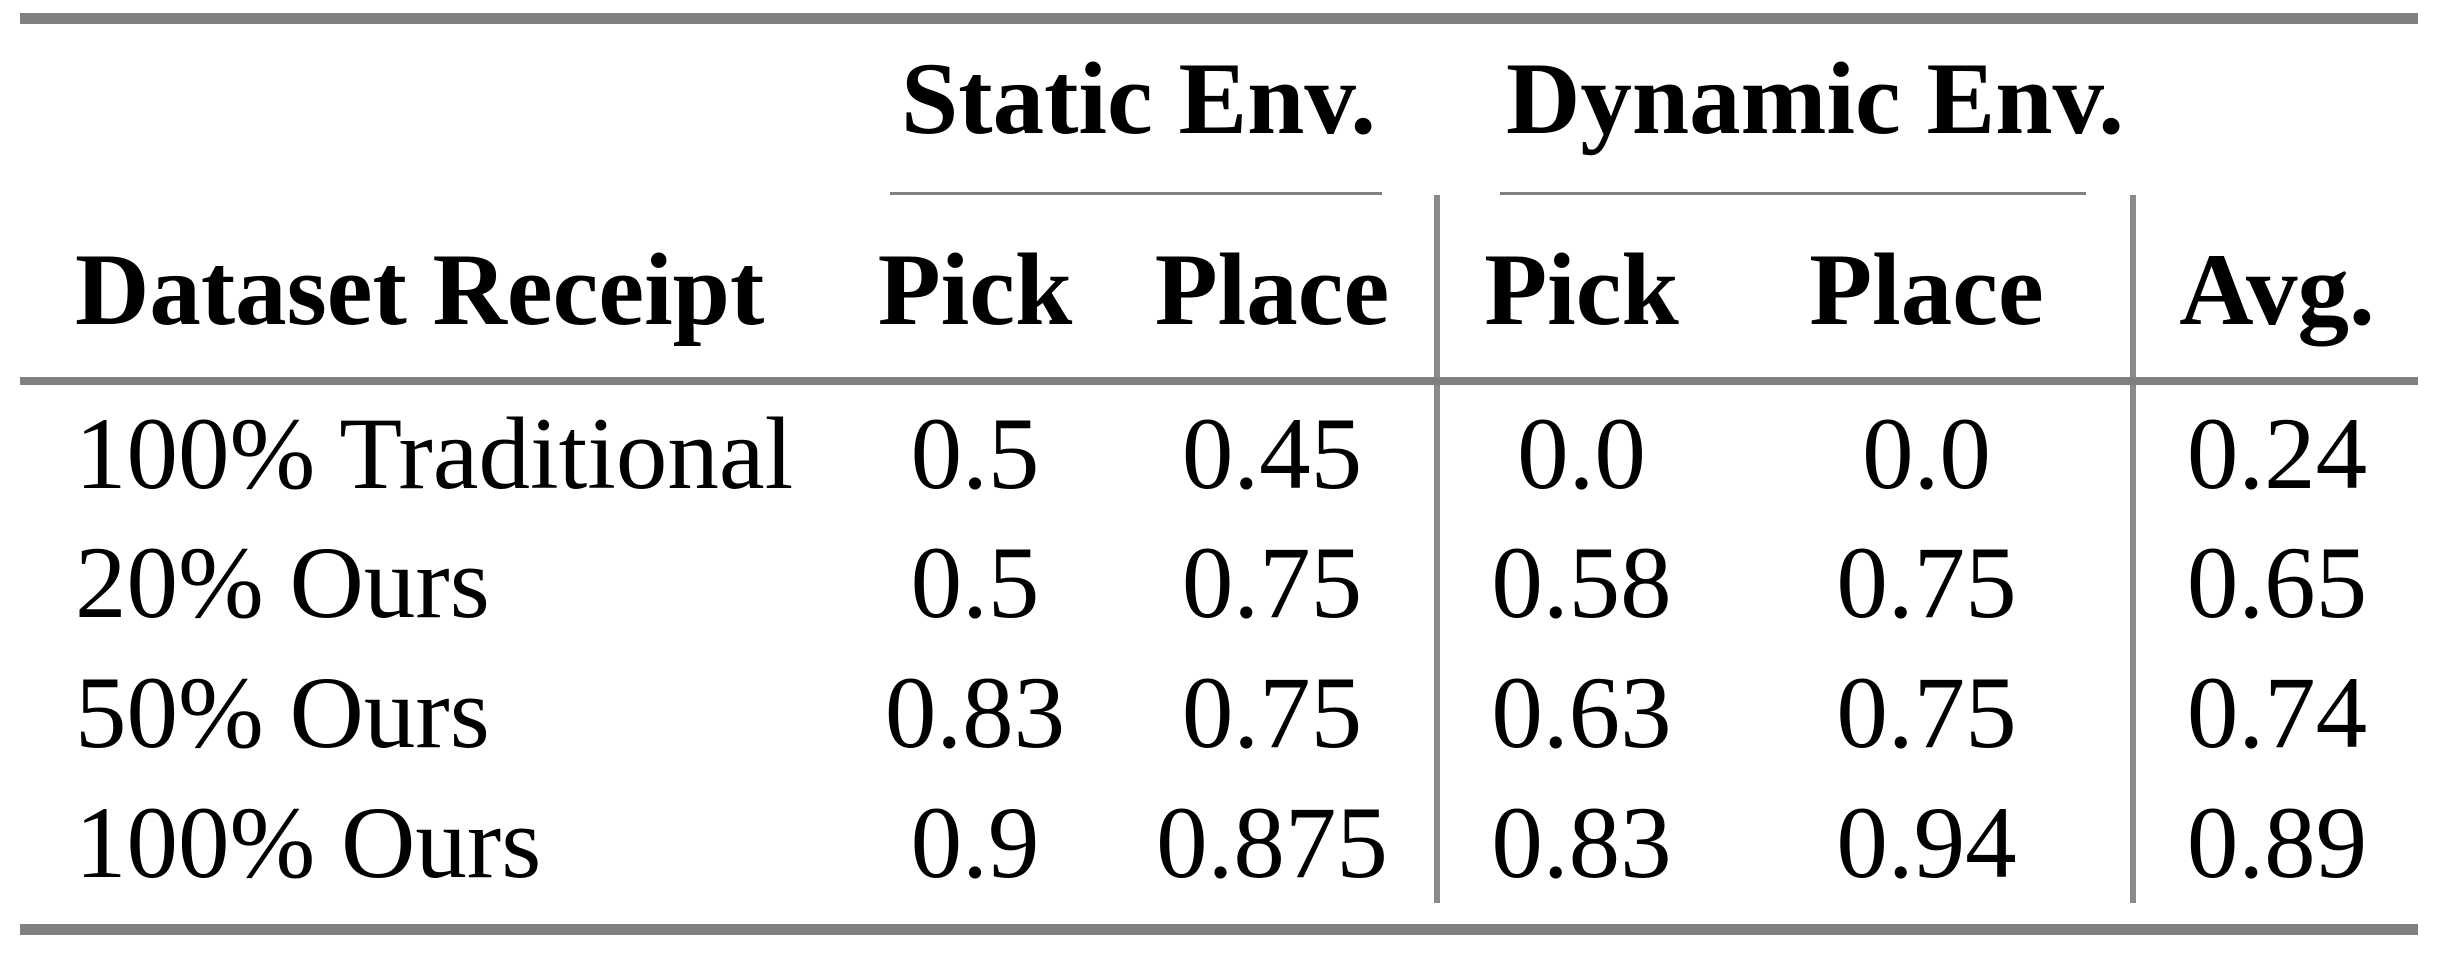  Describe the element at coordinates (1136, 193) in the screenshot. I see `cmidrule-static` at that location.